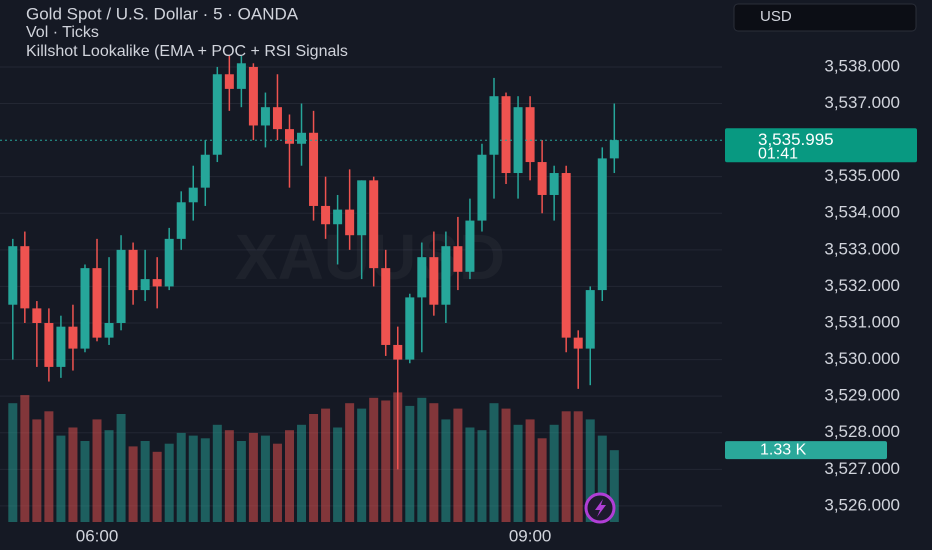 This screenshot has height=550, width=932. I want to click on currency-label: USD, so click(776, 16).